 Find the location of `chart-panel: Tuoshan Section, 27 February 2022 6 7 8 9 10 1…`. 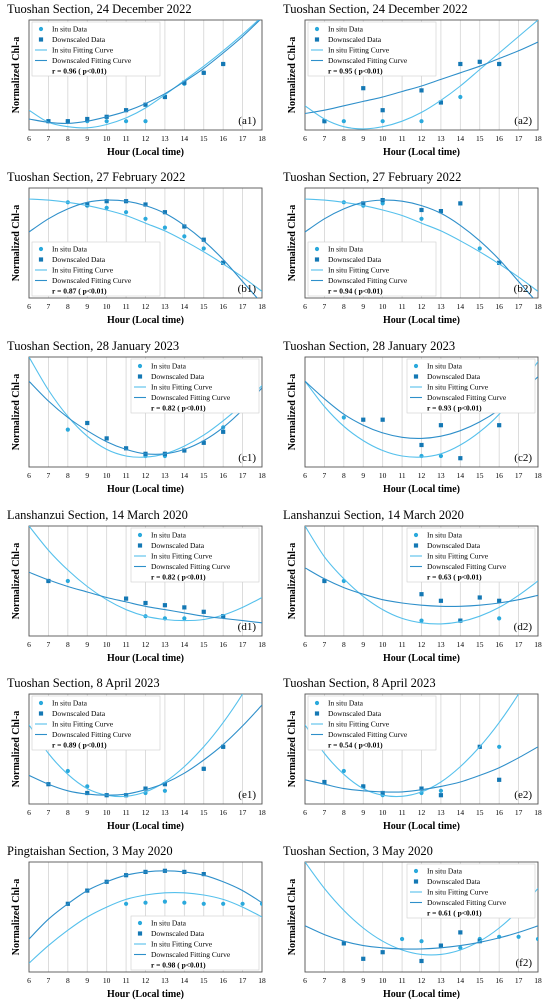

chart-panel: Tuoshan Section, 27 February 2022 6 7 8 9 10 1… is located at coordinates (136, 248).